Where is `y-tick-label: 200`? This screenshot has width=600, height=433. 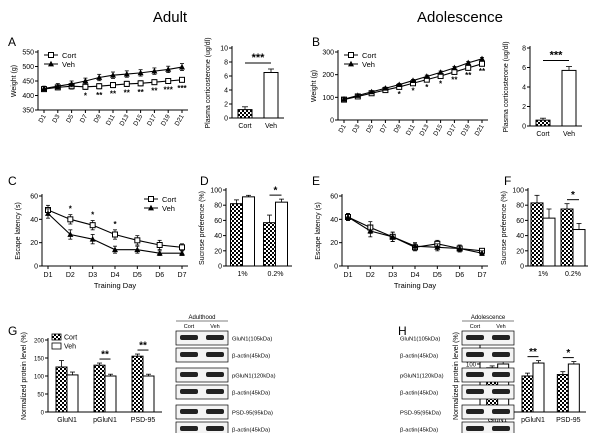
y-tick-label: 200 is located at coordinates (39, 342).